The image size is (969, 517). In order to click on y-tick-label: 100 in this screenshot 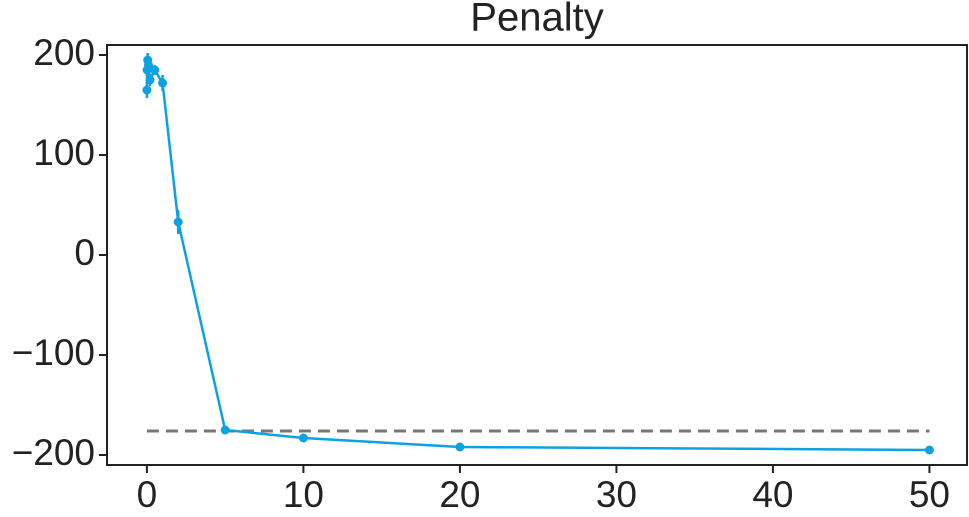, I will do `click(64, 152)`.